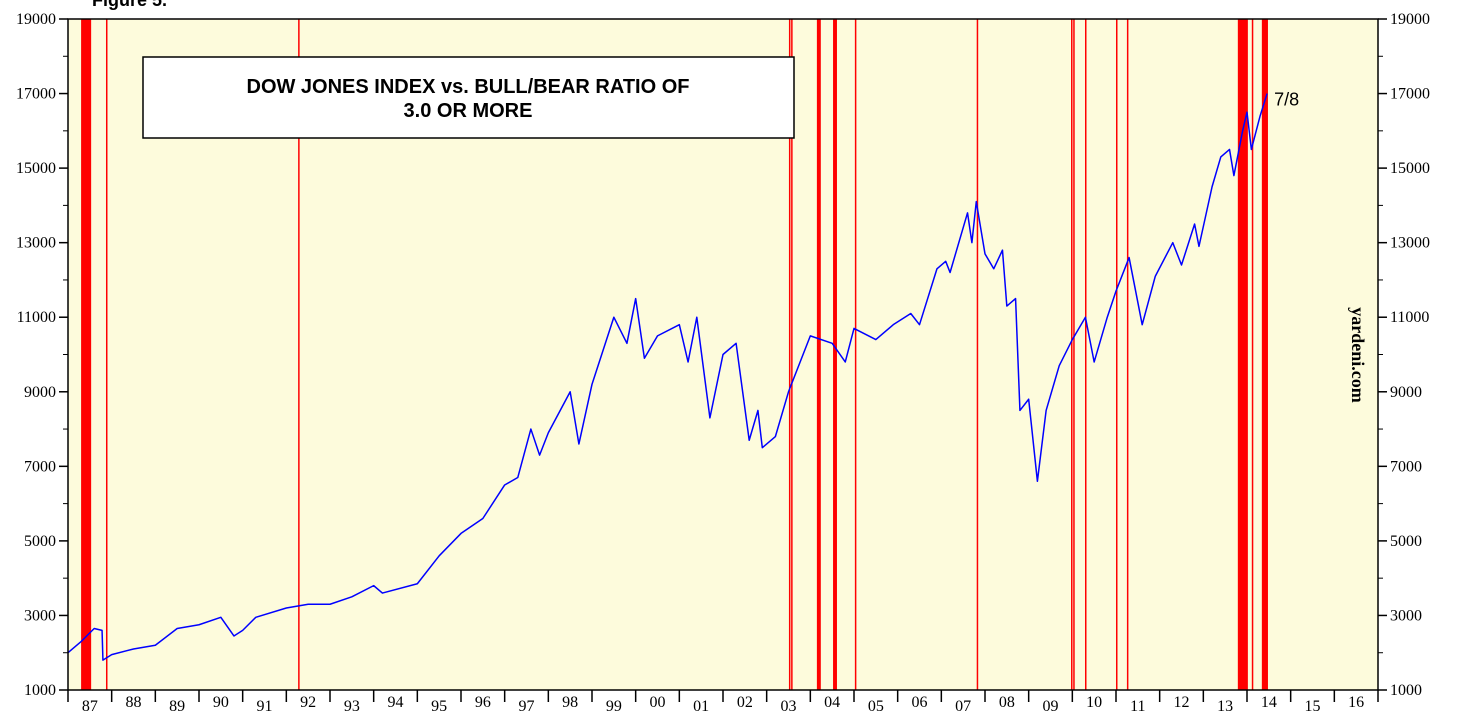 Image resolution: width=1468 pixels, height=721 pixels. What do you see at coordinates (1410, 243) in the screenshot?
I see `y2-tick-label: 13000` at bounding box center [1410, 243].